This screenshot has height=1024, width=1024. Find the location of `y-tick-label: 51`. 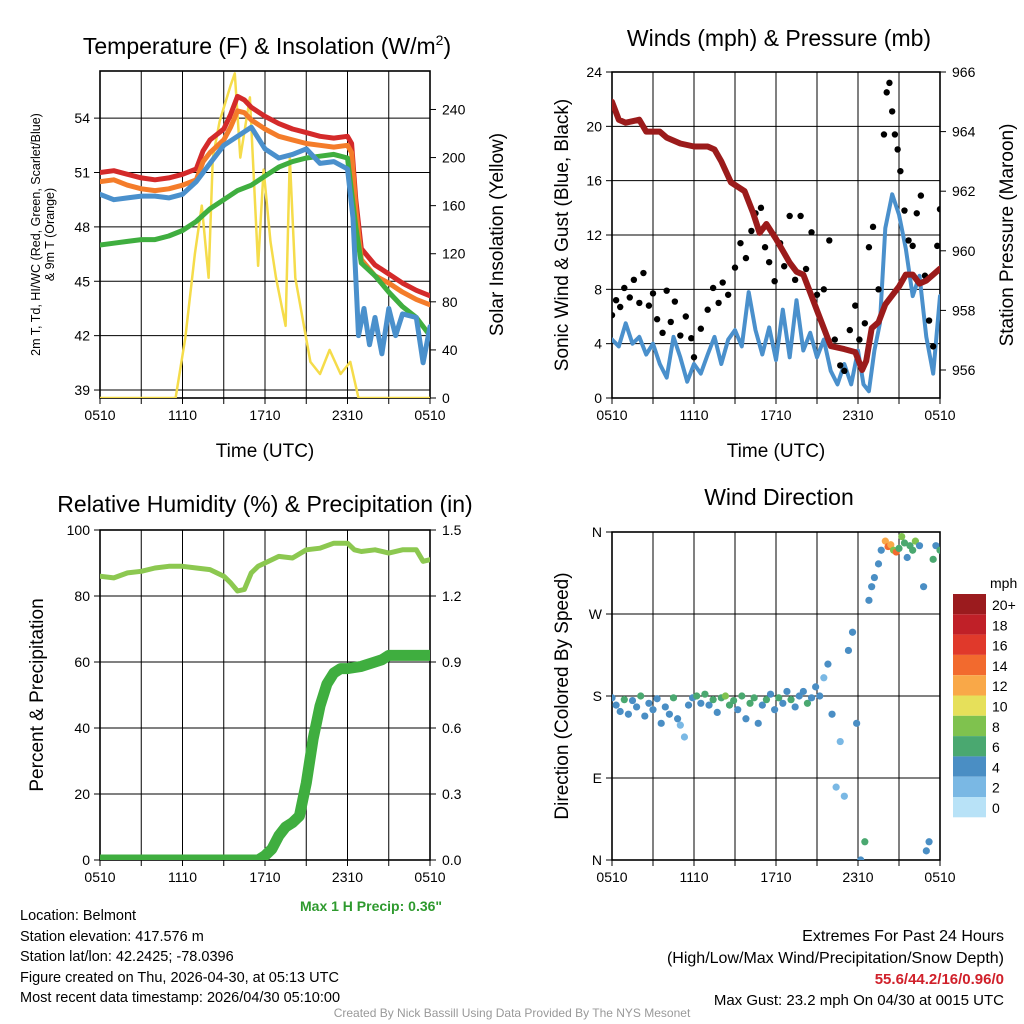

y-tick-label: 51 is located at coordinates (82, 173).